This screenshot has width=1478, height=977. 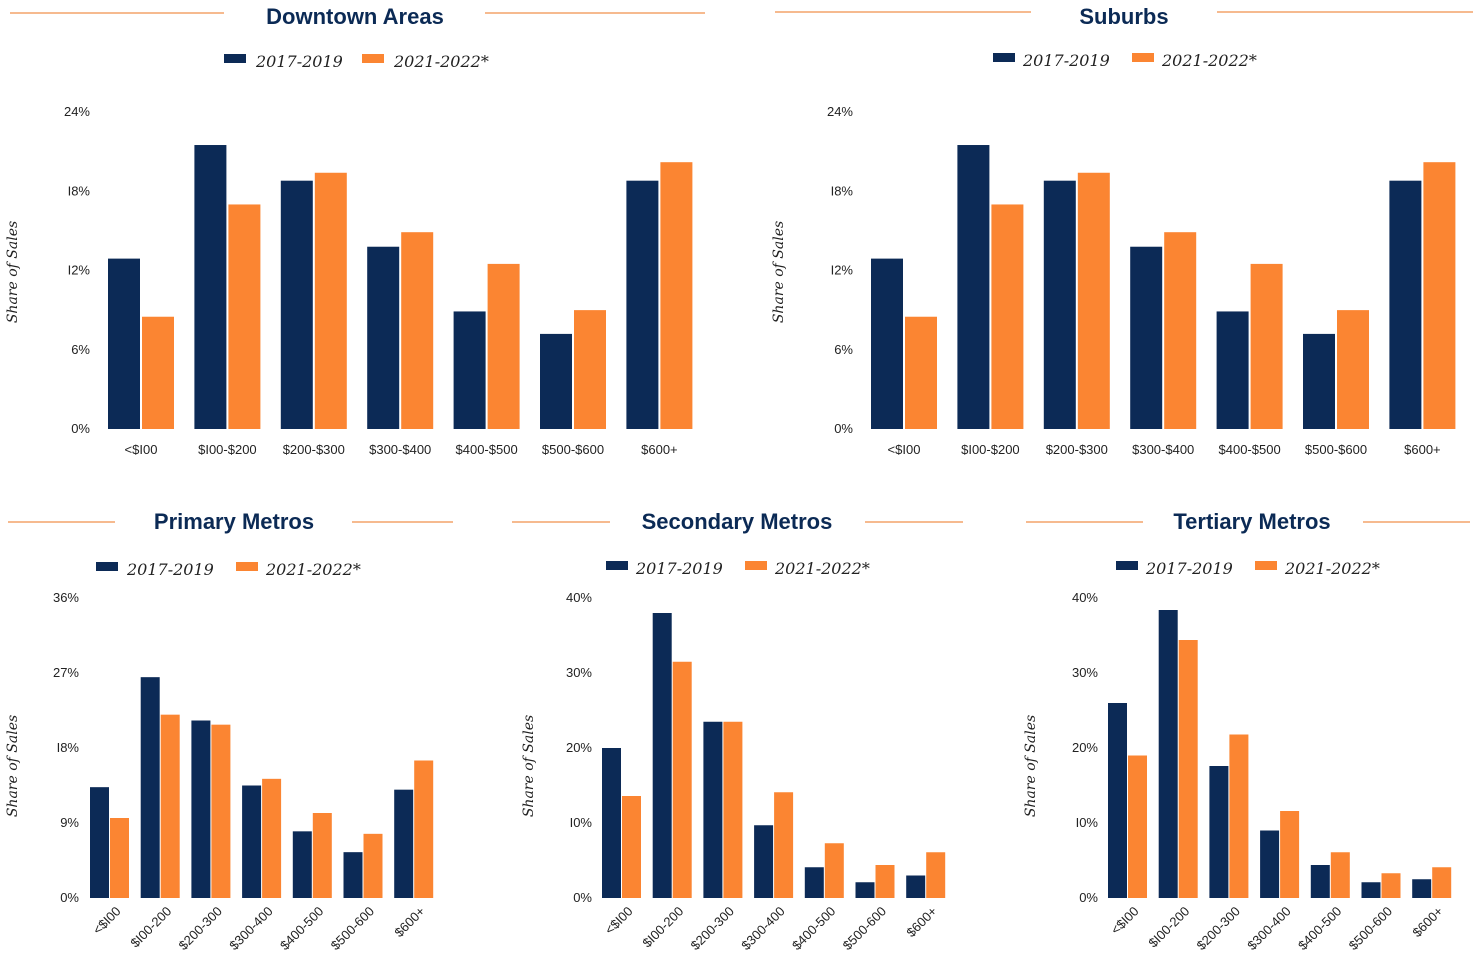 What do you see at coordinates (1087, 822) in the screenshot?
I see `y-tick-label: I0%` at bounding box center [1087, 822].